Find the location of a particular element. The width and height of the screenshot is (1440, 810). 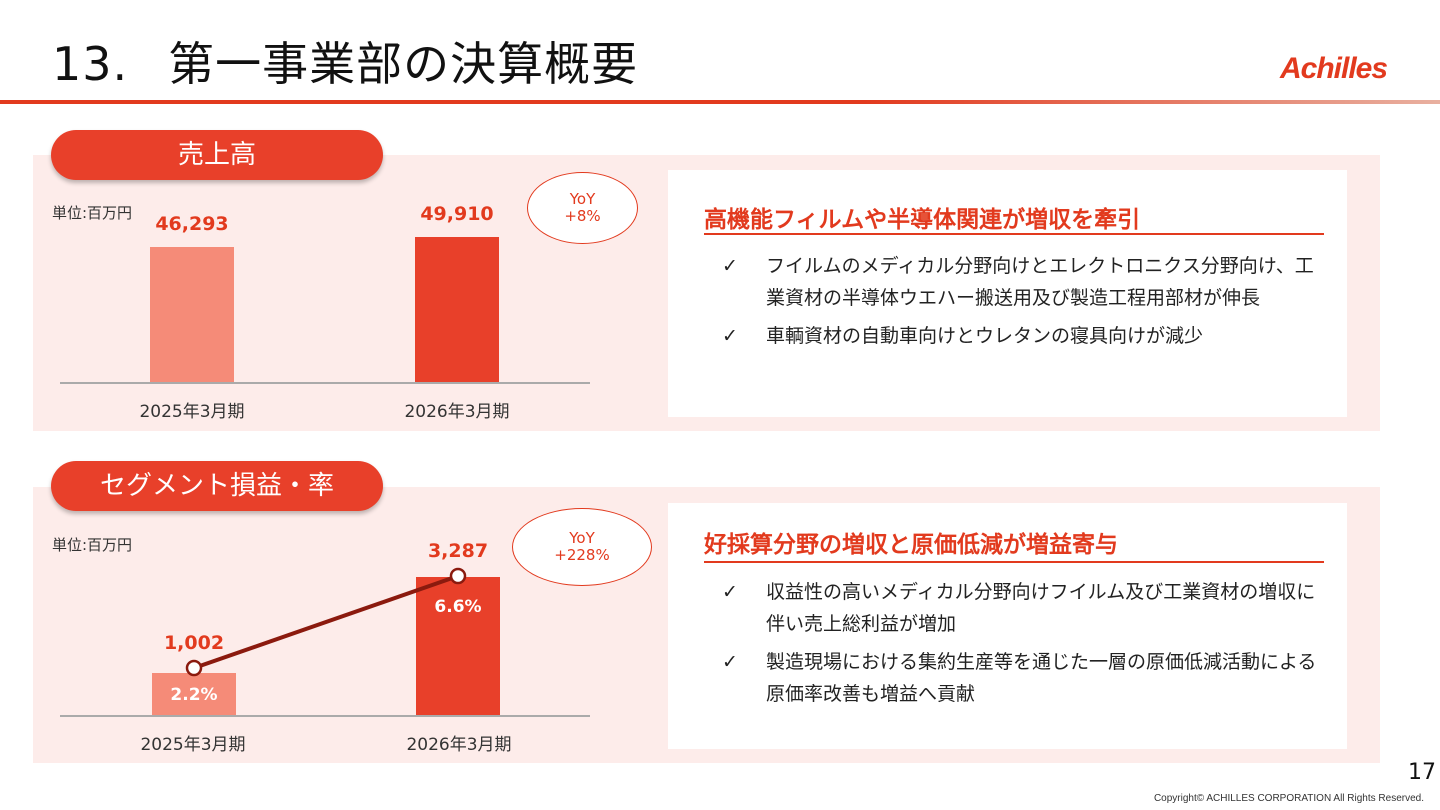

header-rule is located at coordinates (720, 102).